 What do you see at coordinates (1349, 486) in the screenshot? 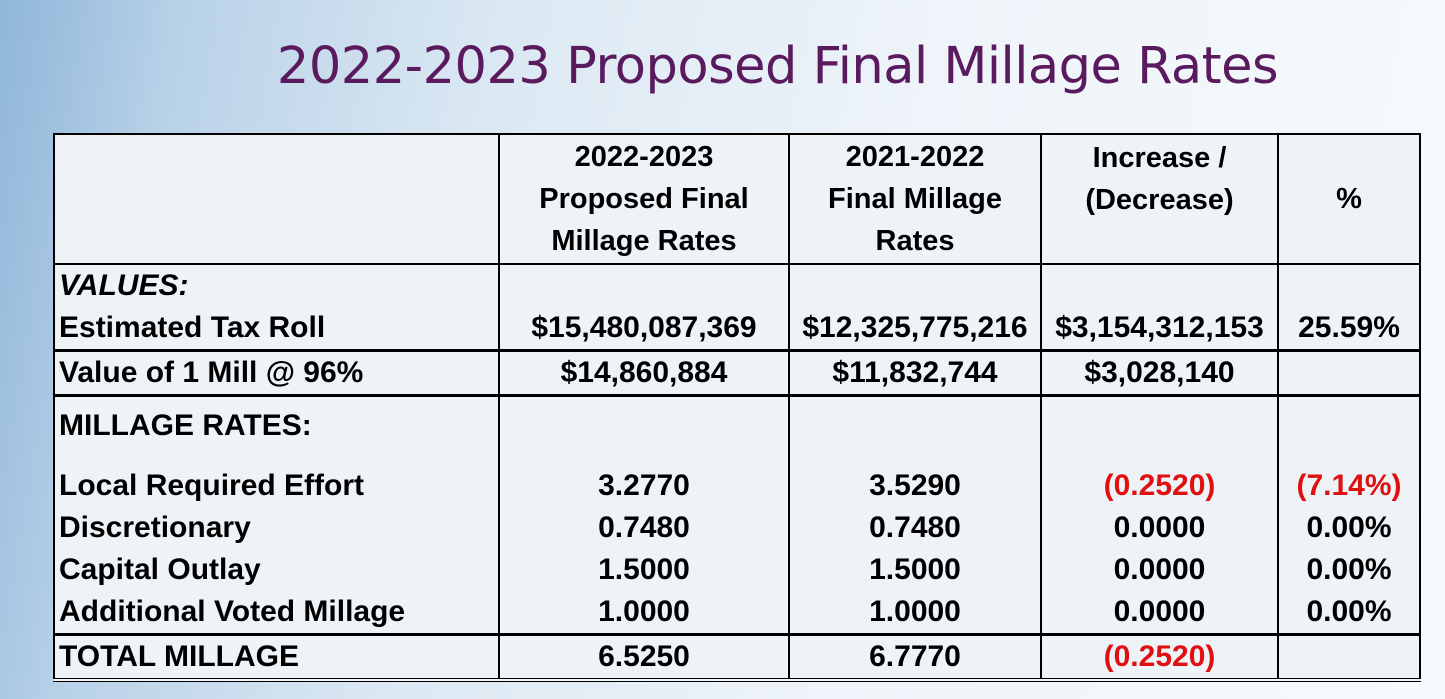
I see `percent-value: (7.14%)` at bounding box center [1349, 486].